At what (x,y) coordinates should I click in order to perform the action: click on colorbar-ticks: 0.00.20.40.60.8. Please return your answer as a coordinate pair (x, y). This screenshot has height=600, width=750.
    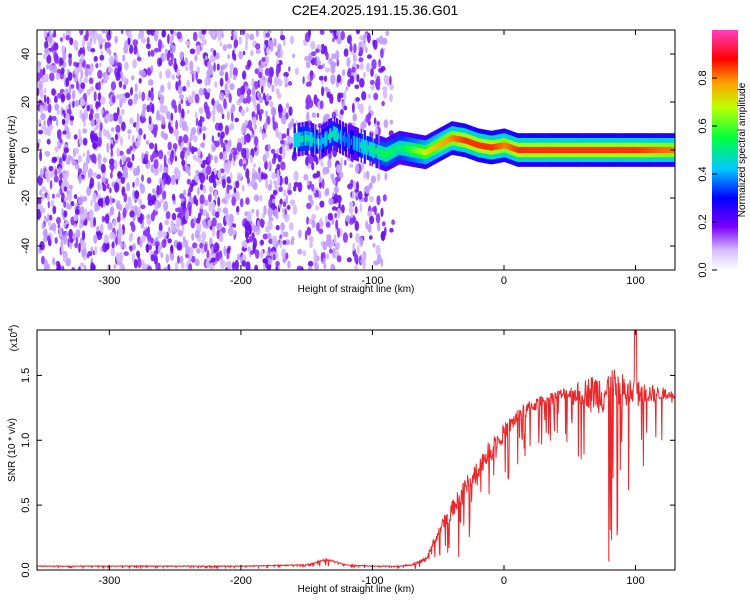
    Looking at the image, I should click on (707, 174).